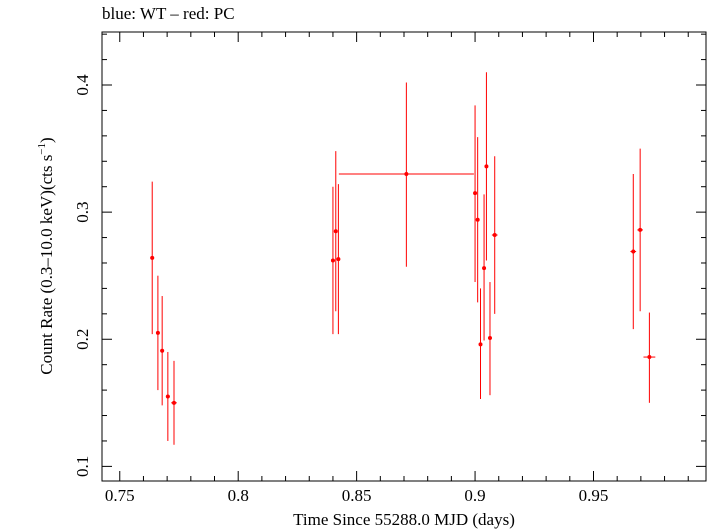  Describe the element at coordinates (474, 495) in the screenshot. I see `x-tick-label: 0.9` at that location.